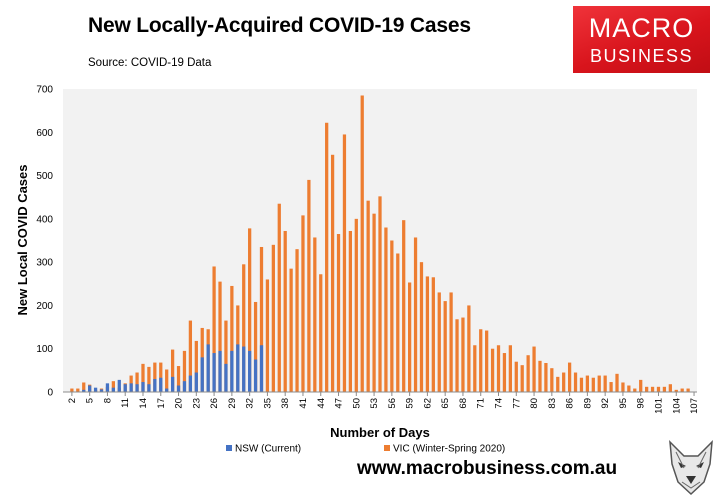  What do you see at coordinates (179, 403) in the screenshot?
I see `x-tick-label: 20` at bounding box center [179, 403].